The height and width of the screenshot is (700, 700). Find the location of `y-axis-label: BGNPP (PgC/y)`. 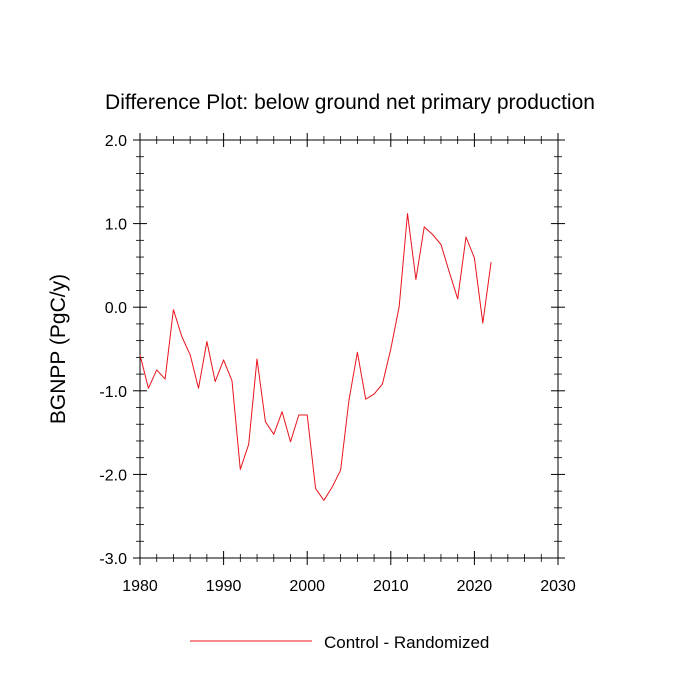

y-axis-label: BGNPP (PgC/y) is located at coordinates (58, 349).